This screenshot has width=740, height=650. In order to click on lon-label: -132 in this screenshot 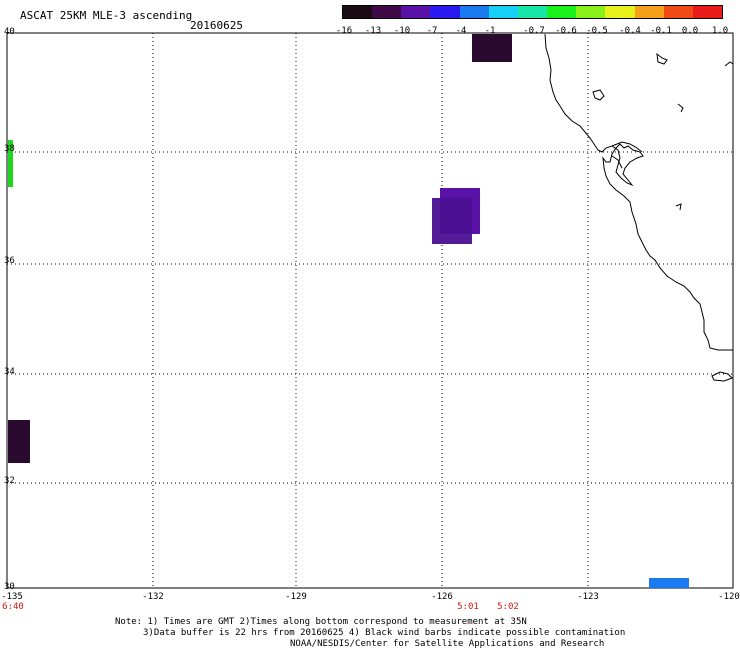, I will do `click(153, 597)`.